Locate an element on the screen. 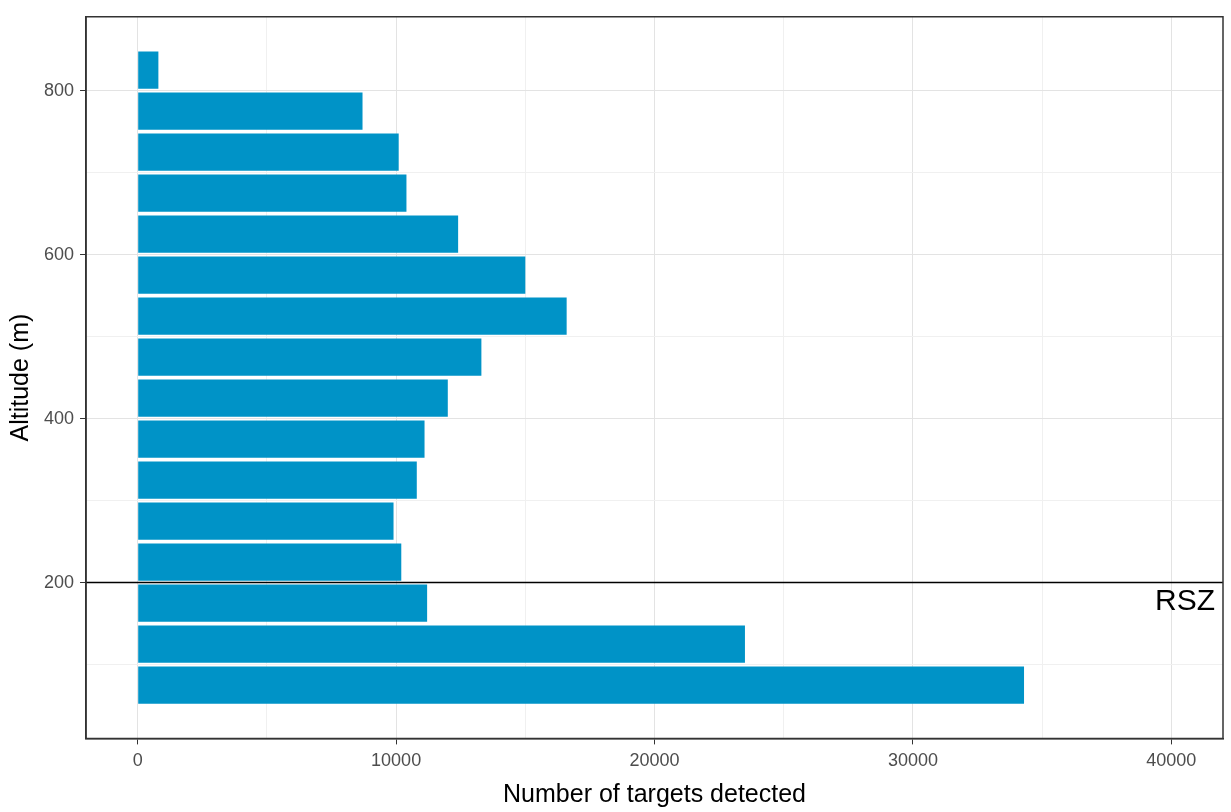 The image size is (1231, 812). x-tick-label: 30000 is located at coordinates (912, 760).